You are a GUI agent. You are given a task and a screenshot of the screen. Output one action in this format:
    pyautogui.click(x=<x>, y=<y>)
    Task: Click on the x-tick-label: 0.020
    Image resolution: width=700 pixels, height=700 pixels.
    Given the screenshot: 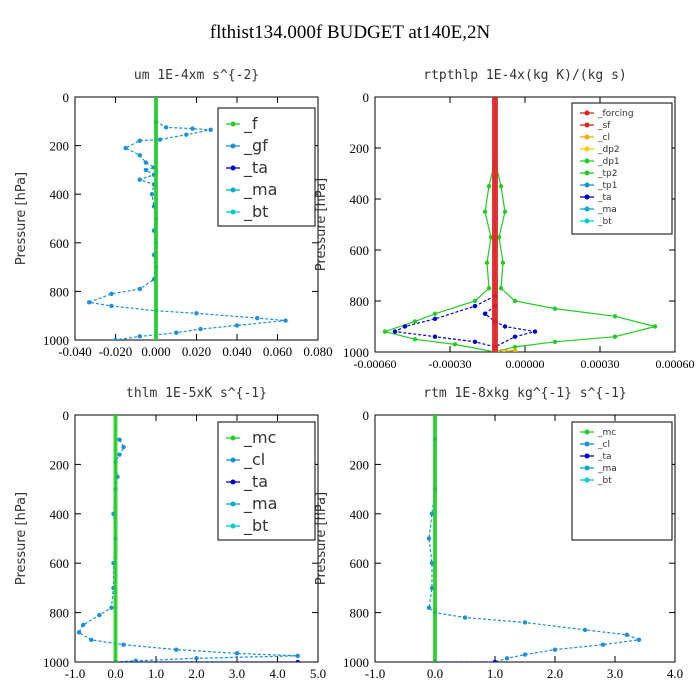 What is the action you would take?
    pyautogui.click(x=196, y=351)
    